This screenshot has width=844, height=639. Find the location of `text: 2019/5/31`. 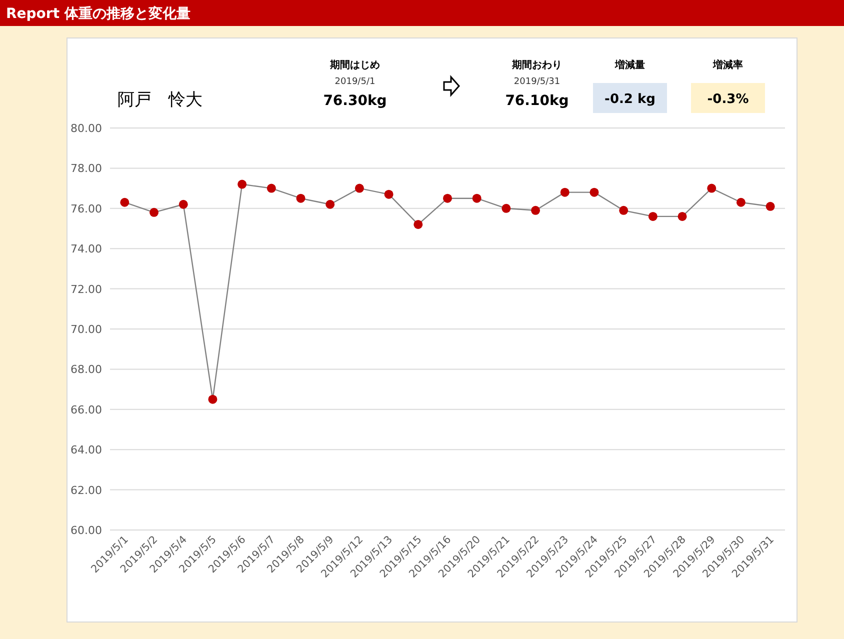

text: 2019/5/31 is located at coordinates (537, 82).